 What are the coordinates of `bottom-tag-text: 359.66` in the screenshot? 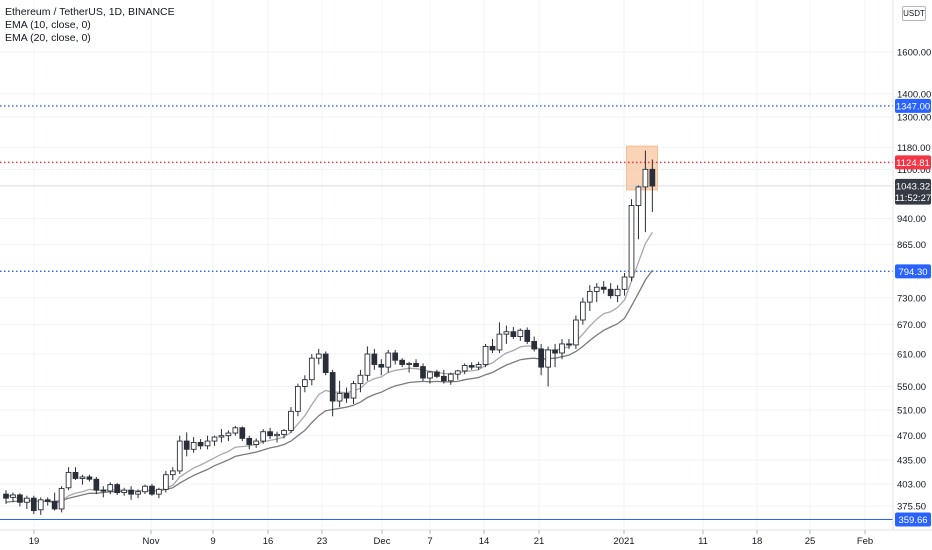 It's located at (912, 520).